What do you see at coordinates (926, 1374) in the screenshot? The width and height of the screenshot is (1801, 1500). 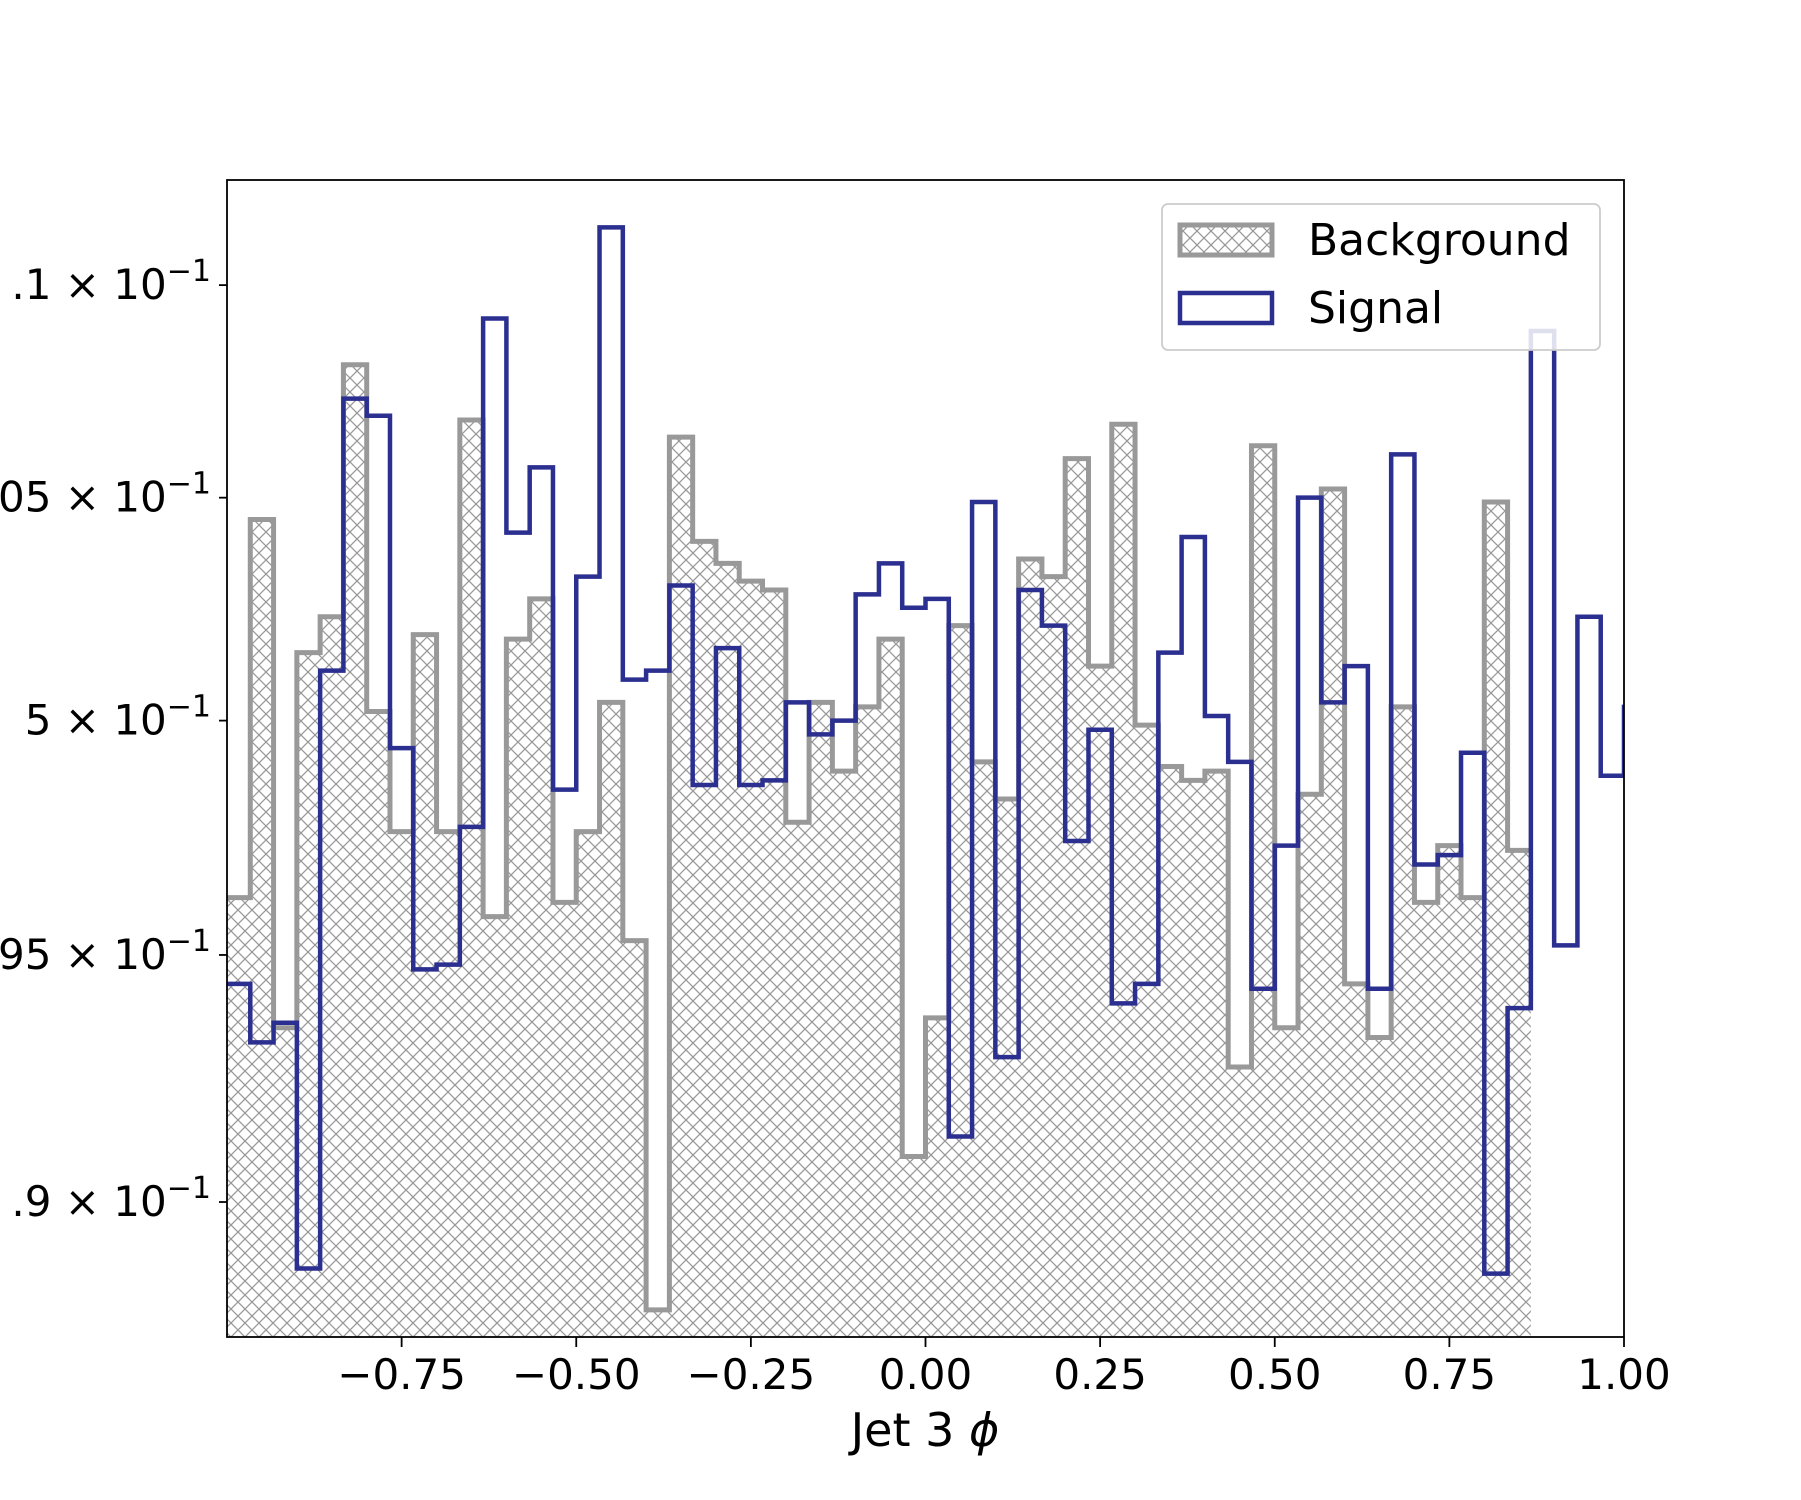 I see `x-tick-label: 0.00` at bounding box center [926, 1374].